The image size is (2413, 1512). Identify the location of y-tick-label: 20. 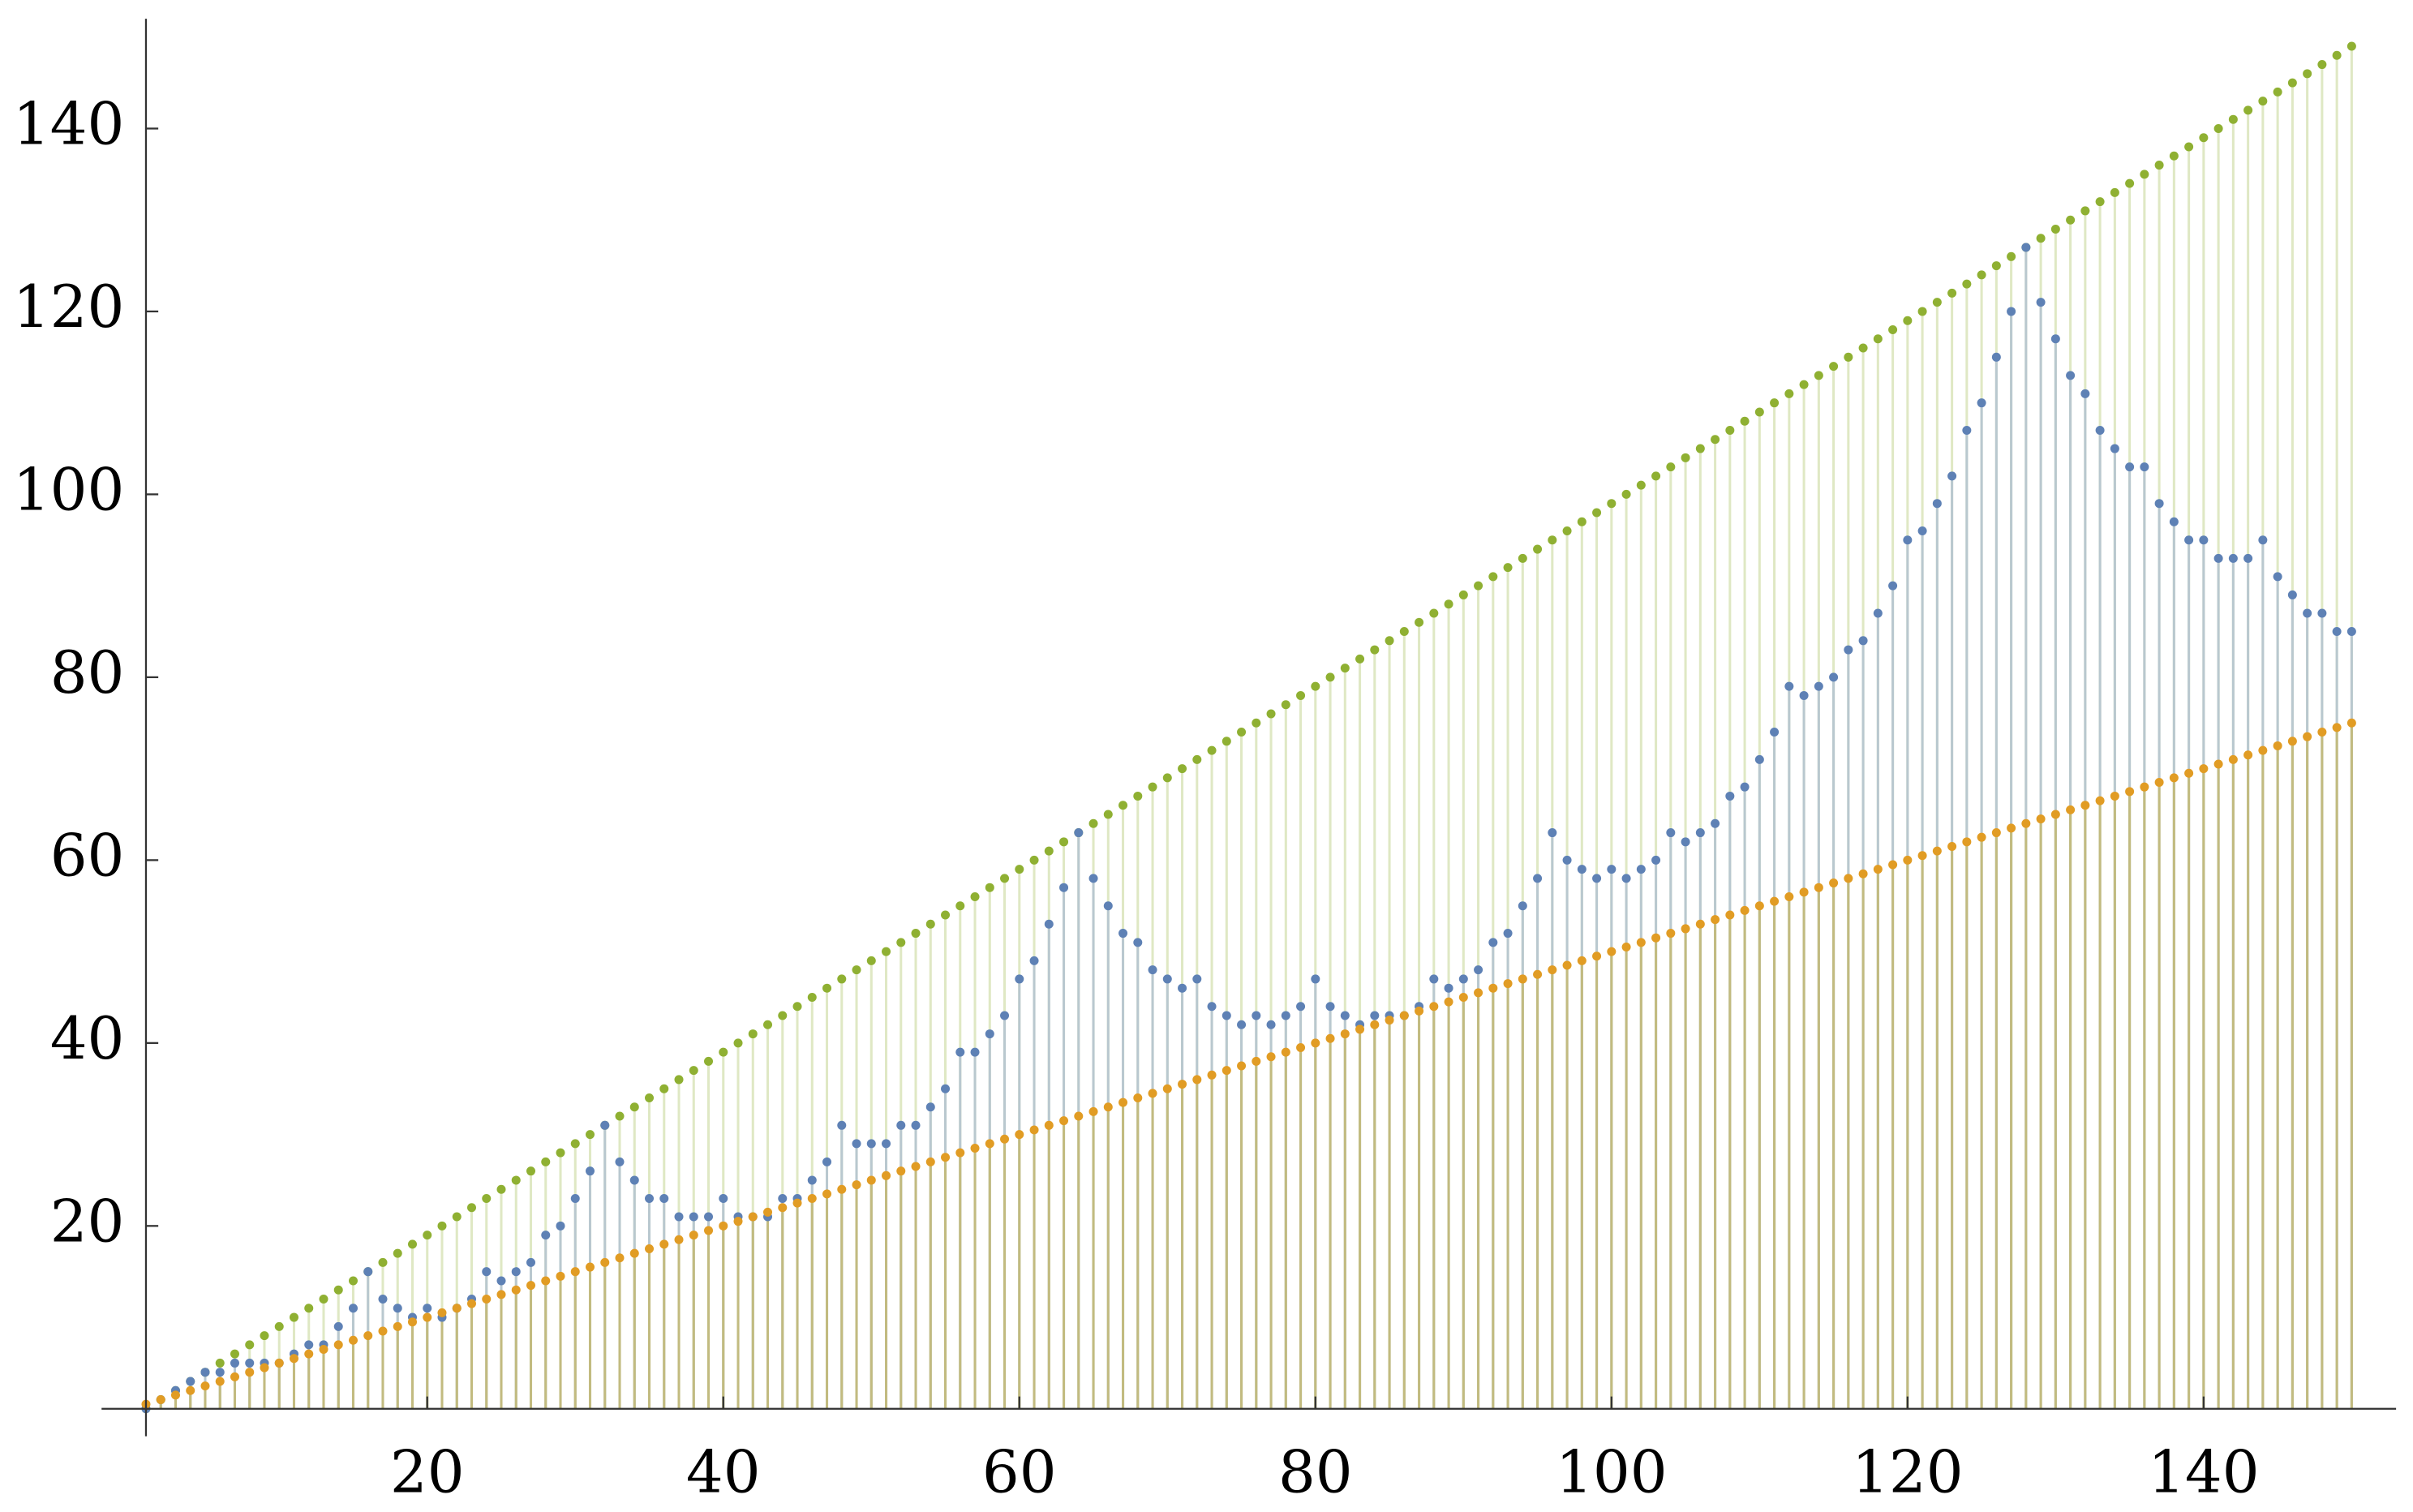
(88, 1222).